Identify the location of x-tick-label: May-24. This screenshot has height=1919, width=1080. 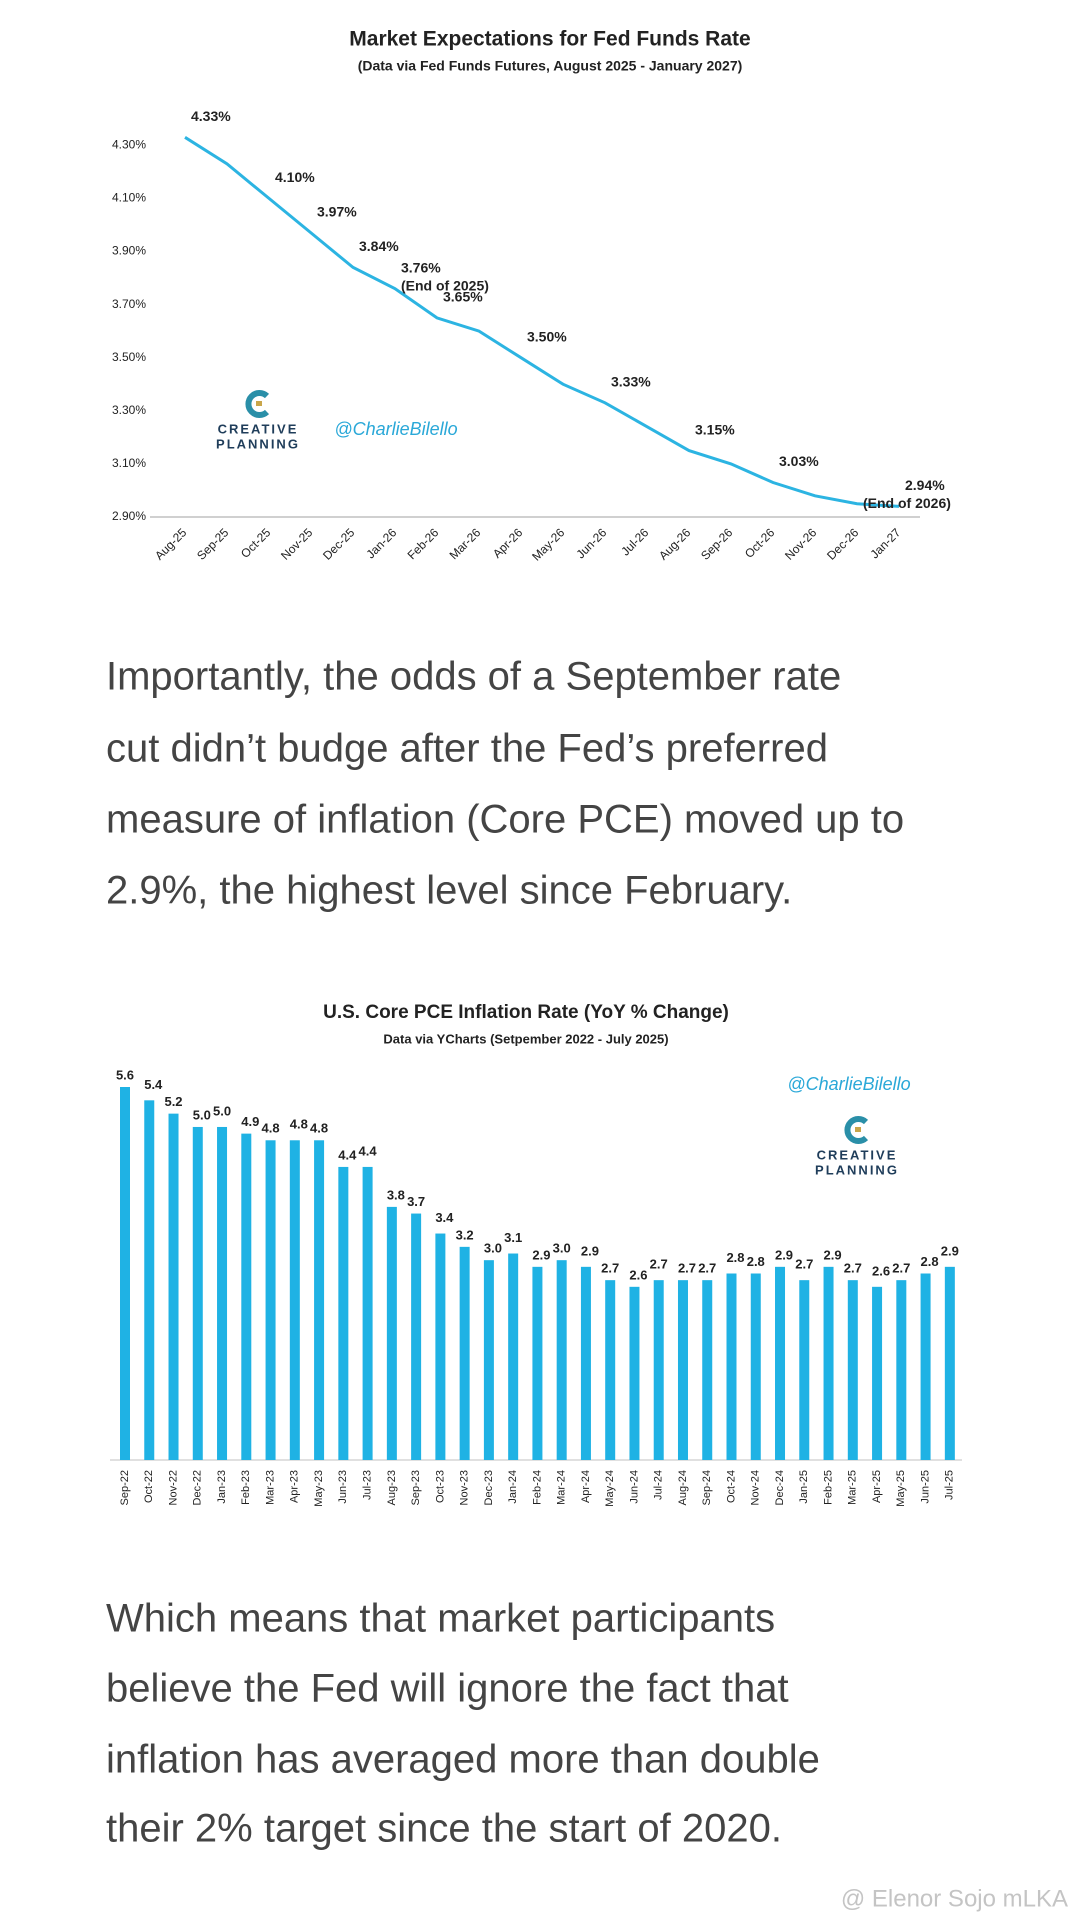
(610, 1488).